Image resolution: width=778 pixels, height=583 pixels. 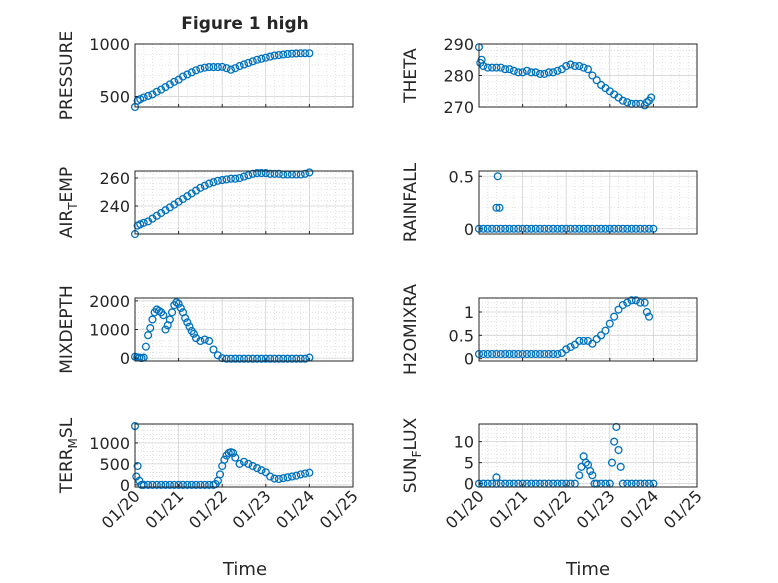 I want to click on theta-series, so click(x=565, y=76).